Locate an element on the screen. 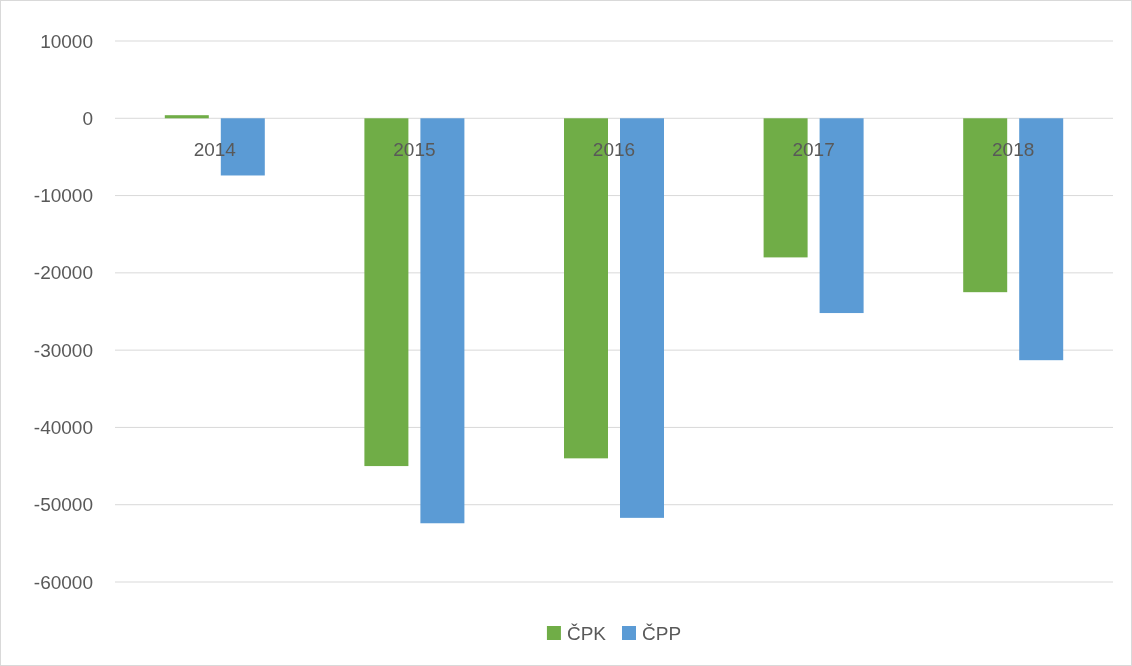  y-tick-label: 10000 is located at coordinates (66, 41).